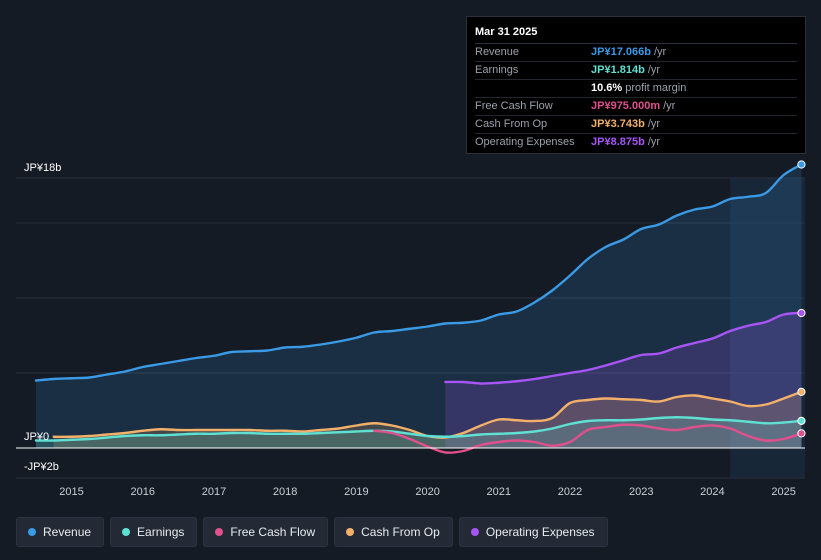  Describe the element at coordinates (570, 492) in the screenshot. I see `x-tick-label: 2022` at that location.